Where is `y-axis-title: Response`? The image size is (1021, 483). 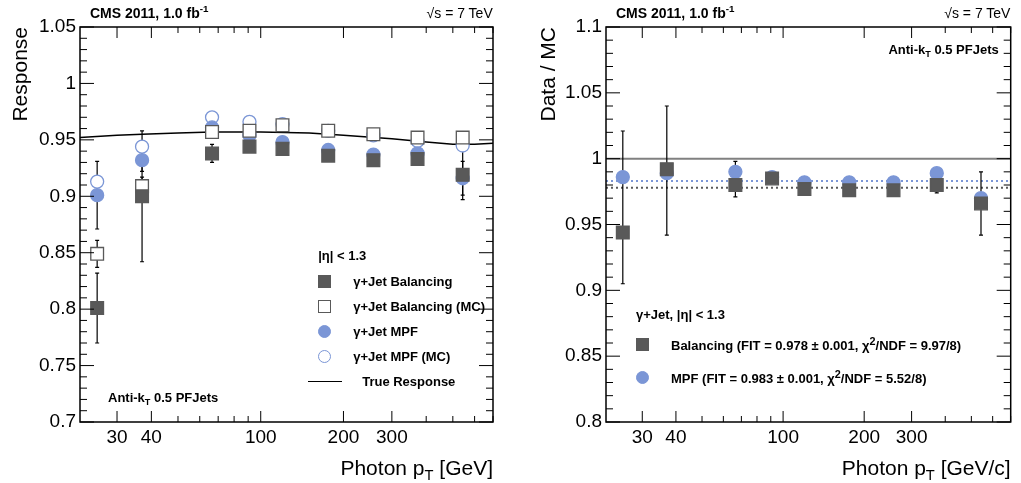
y-axis-title: Response is located at coordinates (19, 74).